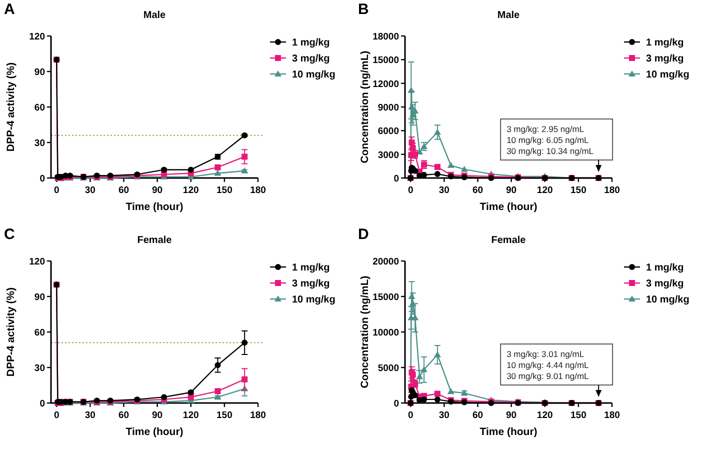 This screenshot has height=451, width=708. I want to click on text: B, so click(363, 9).